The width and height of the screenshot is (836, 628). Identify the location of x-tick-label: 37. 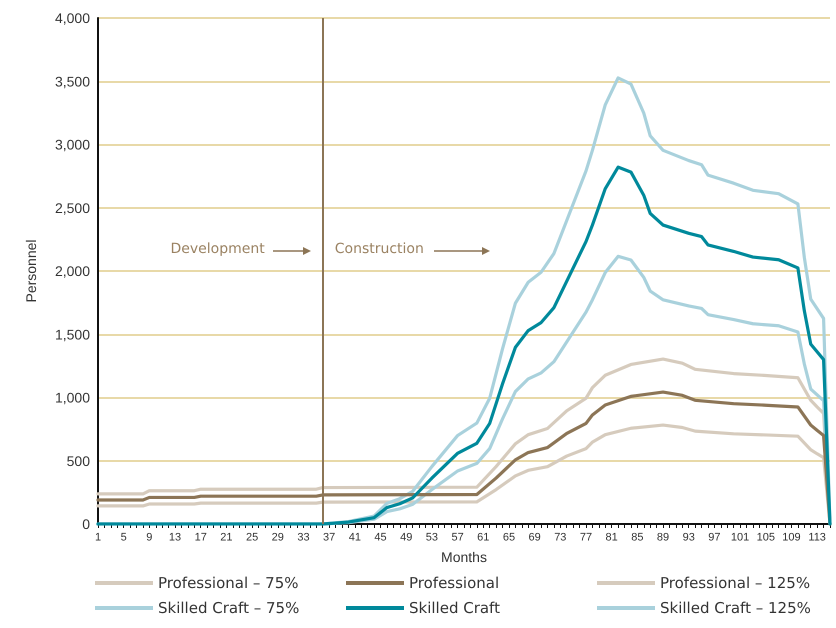
(329, 538).